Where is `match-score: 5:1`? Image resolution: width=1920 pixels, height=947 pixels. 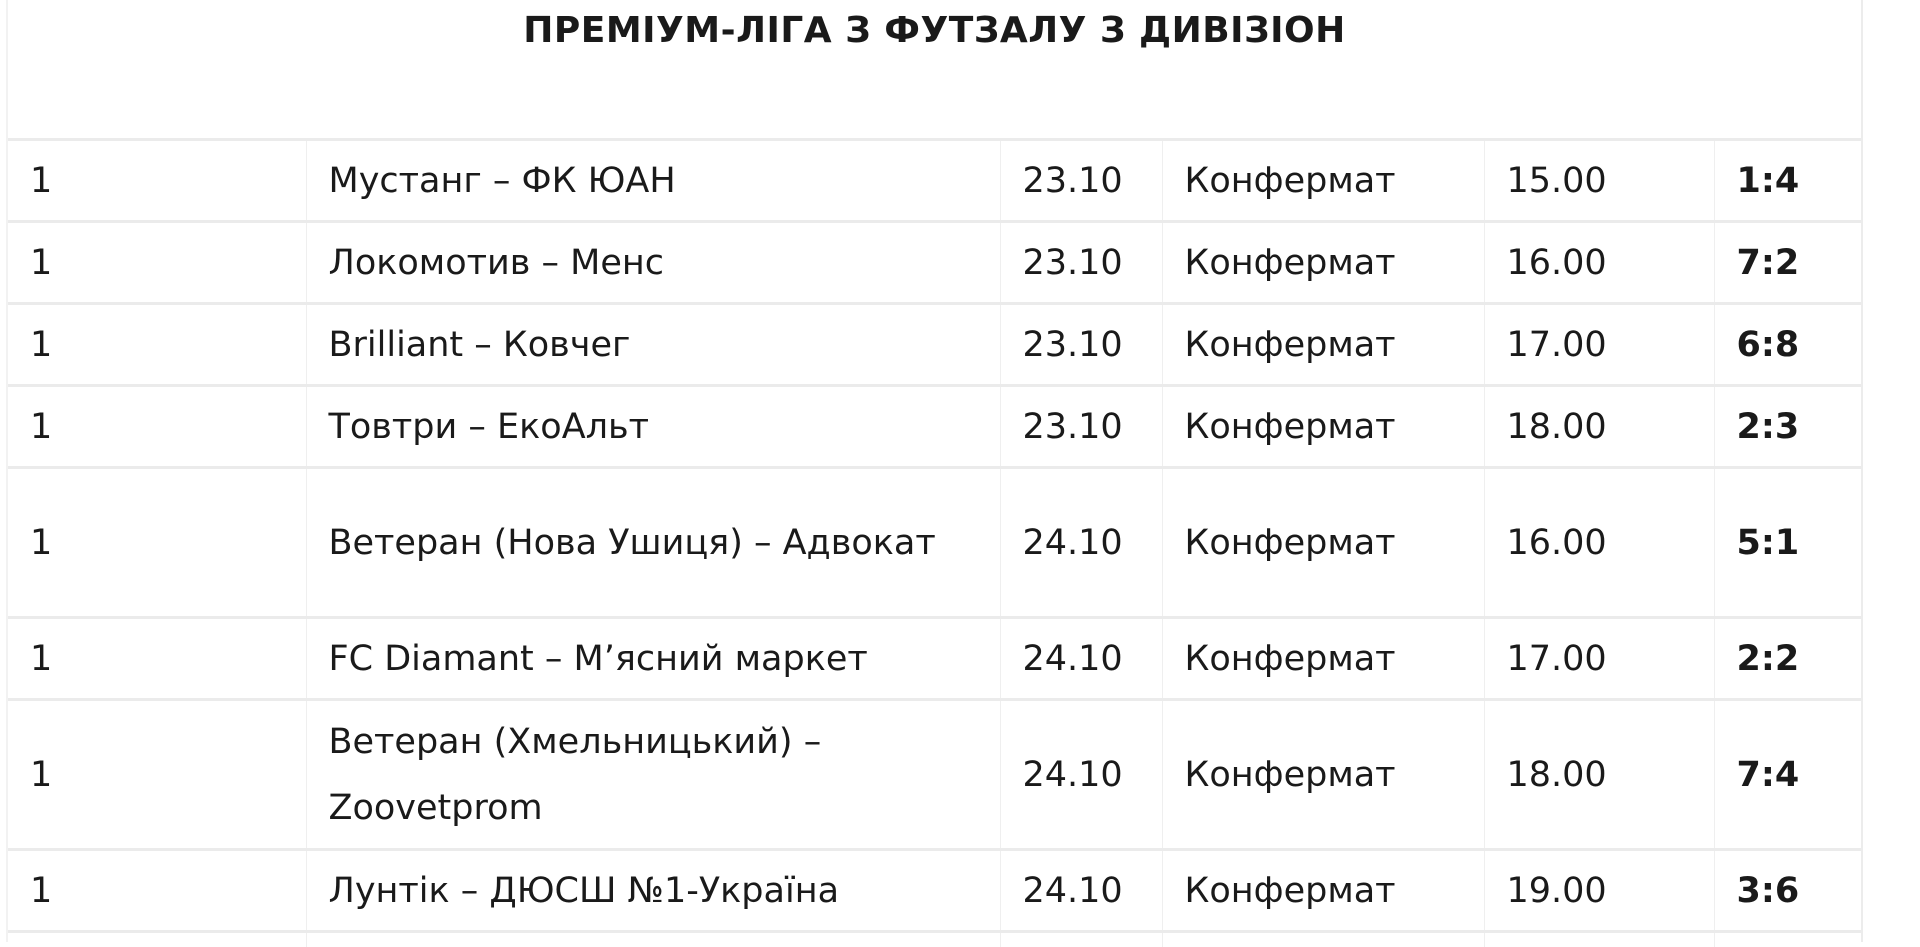
match-score: 5:1 is located at coordinates (1787, 543).